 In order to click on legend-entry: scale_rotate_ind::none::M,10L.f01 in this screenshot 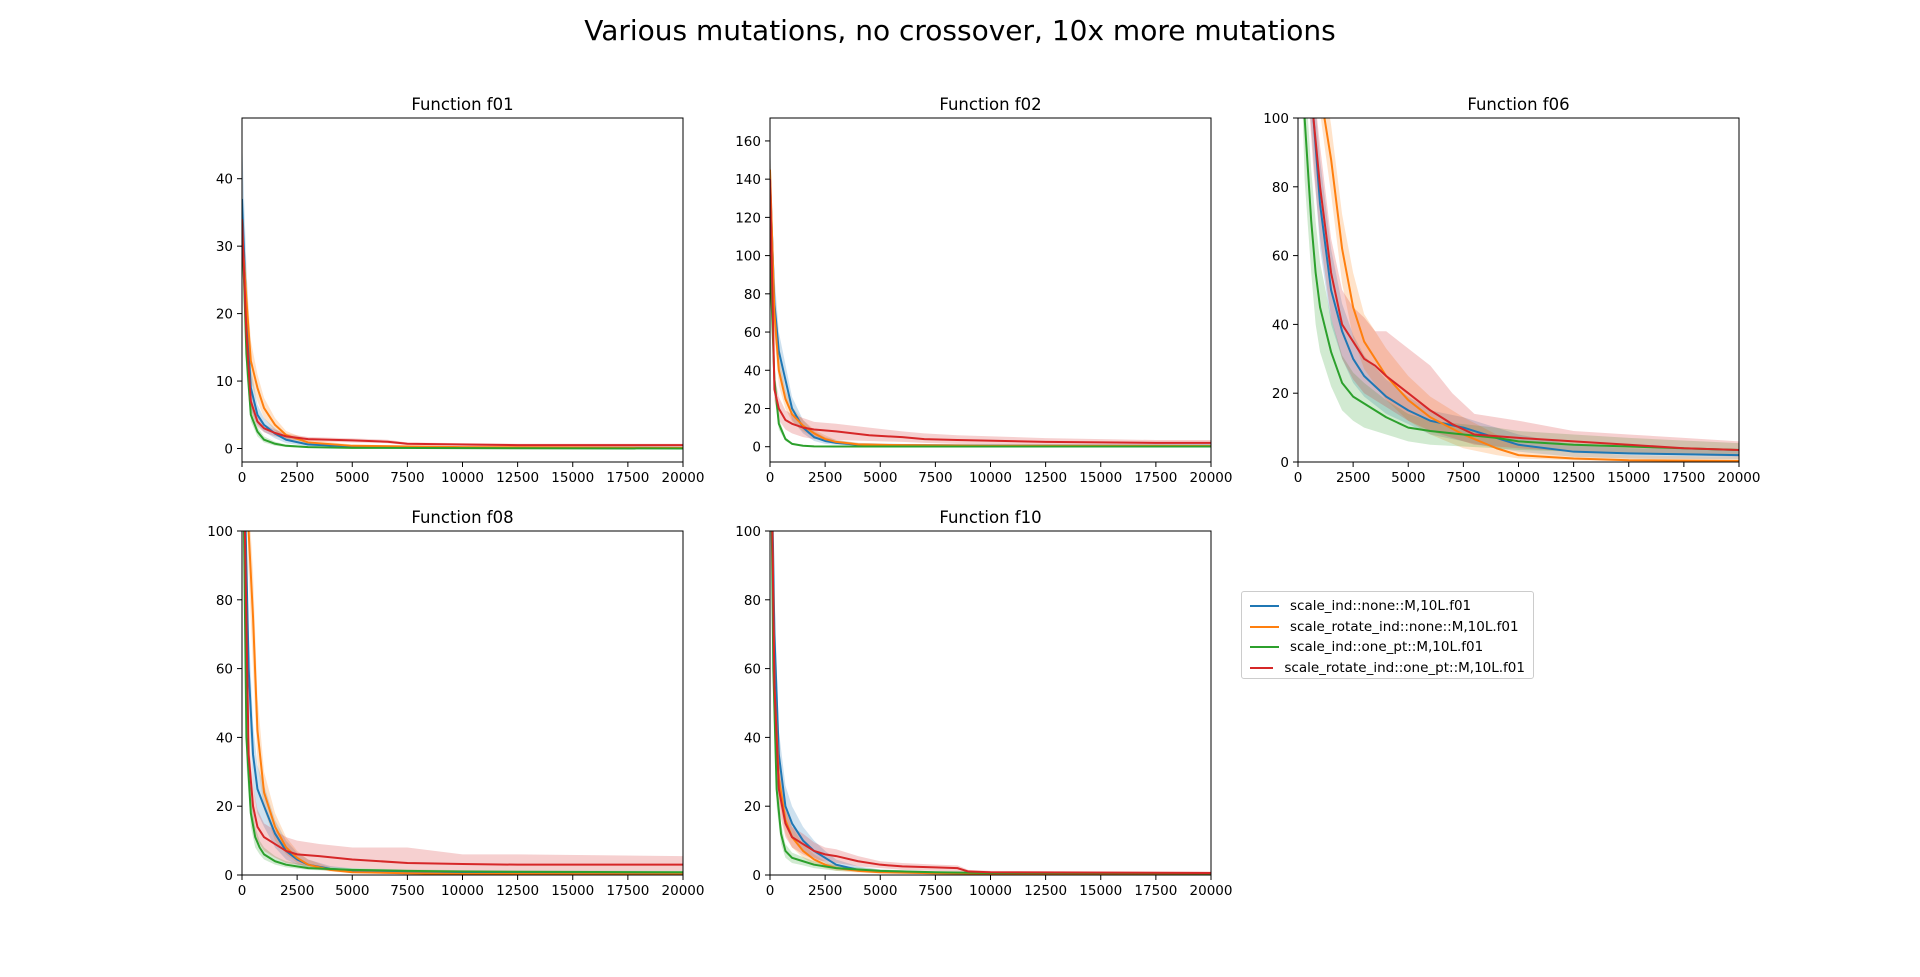, I will do `click(1387, 627)`.